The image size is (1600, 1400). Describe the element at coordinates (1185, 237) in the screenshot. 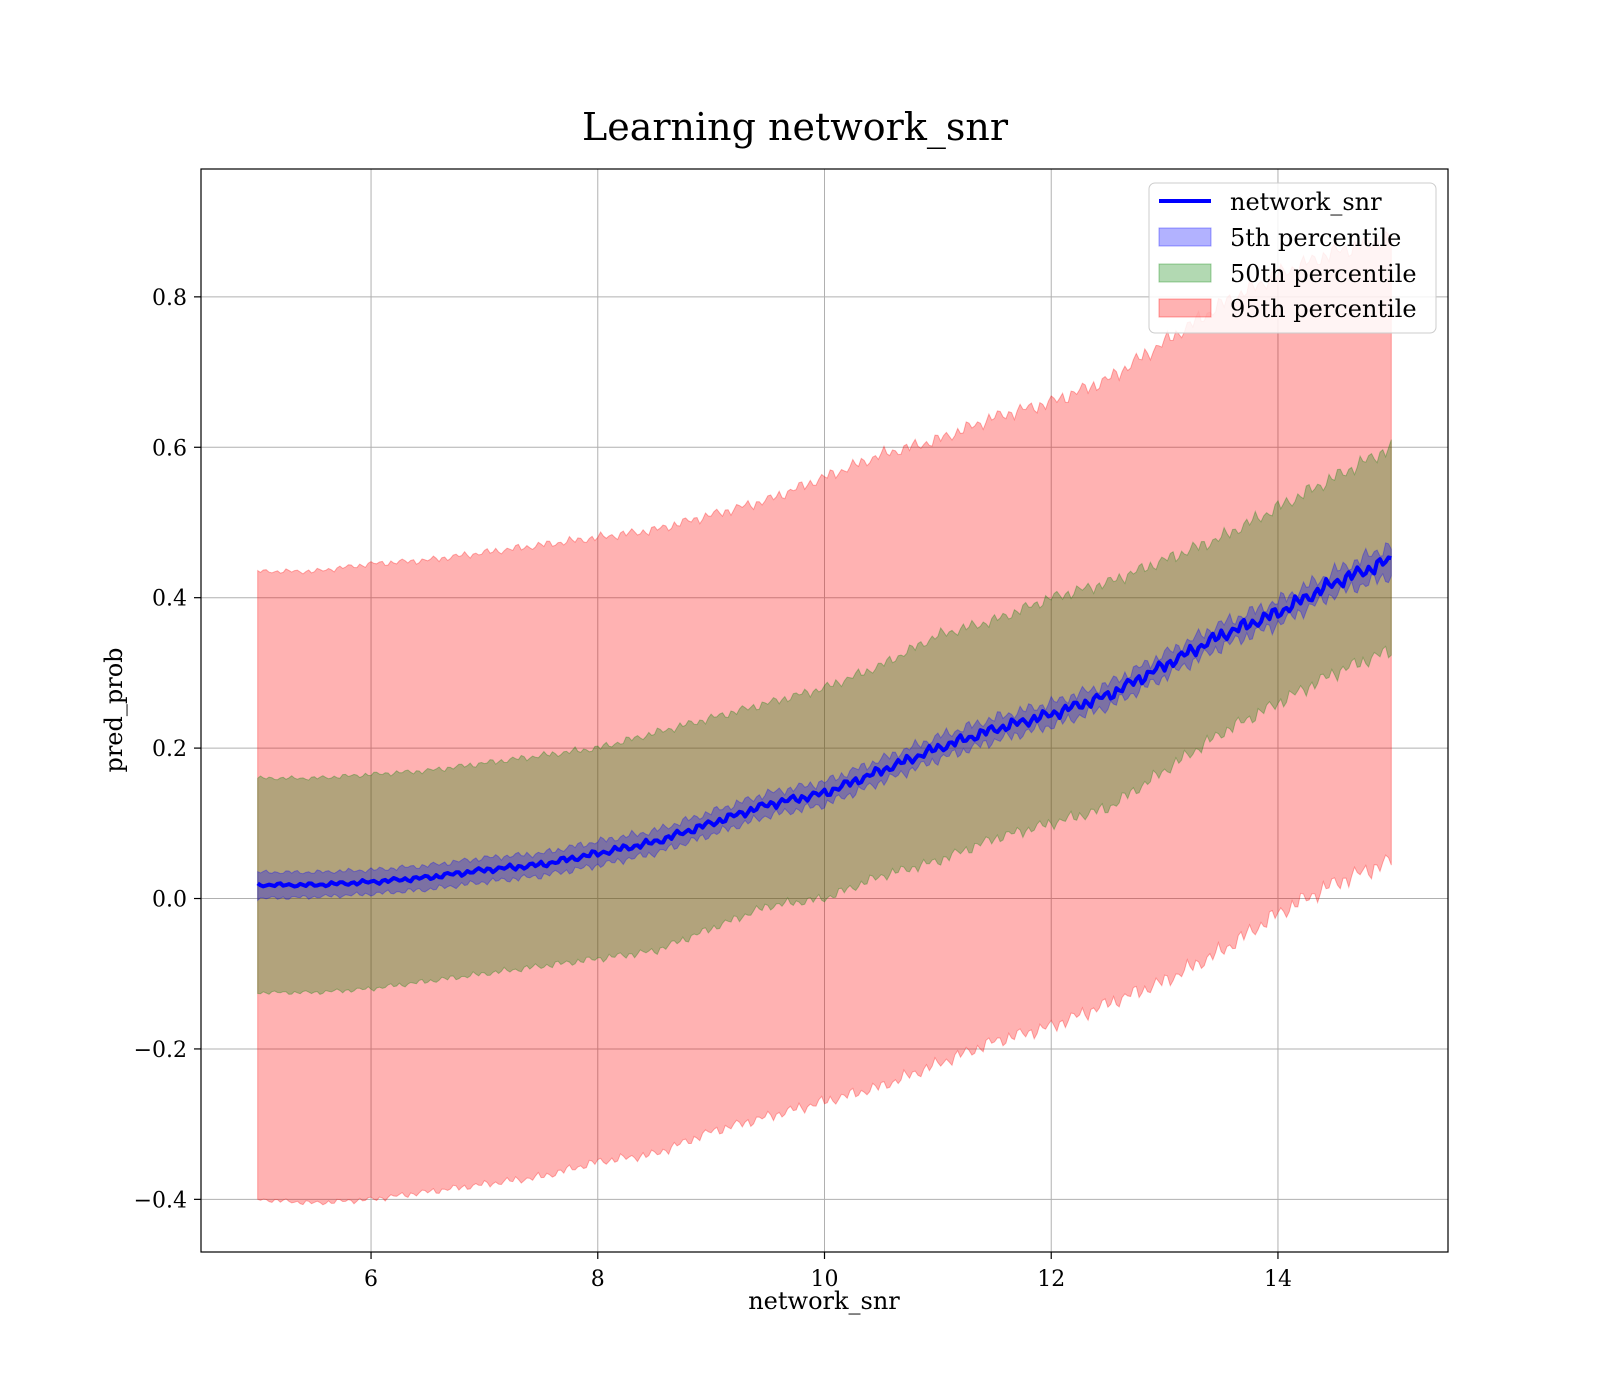

I see `legend-swatch-5th` at that location.